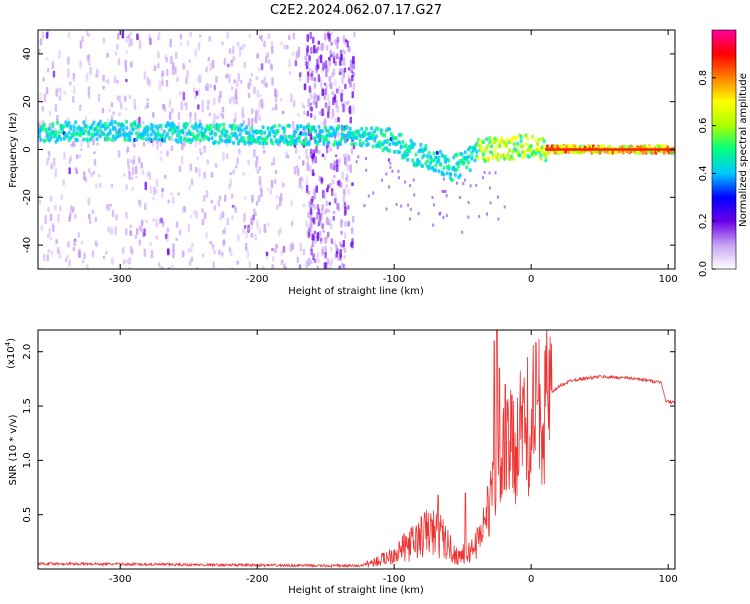 The height and width of the screenshot is (604, 750). What do you see at coordinates (668, 279) in the screenshot?
I see `spectrogram-x-tick-label: 100` at bounding box center [668, 279].